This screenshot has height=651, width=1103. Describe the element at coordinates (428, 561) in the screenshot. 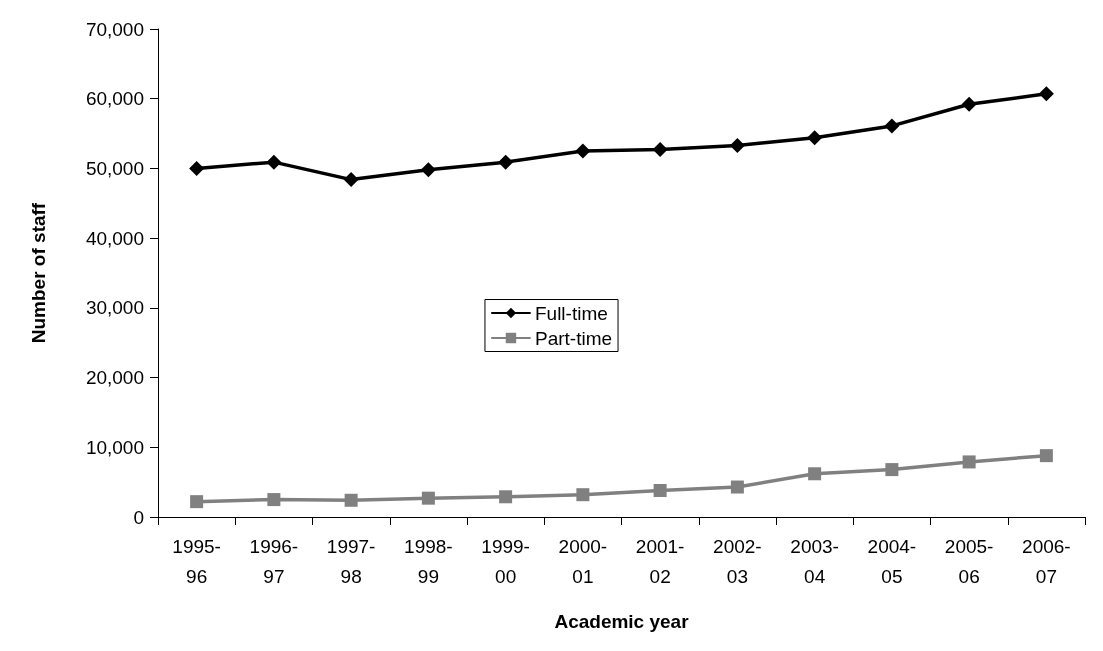

I see `x-tick-label: 1998- 99` at that location.